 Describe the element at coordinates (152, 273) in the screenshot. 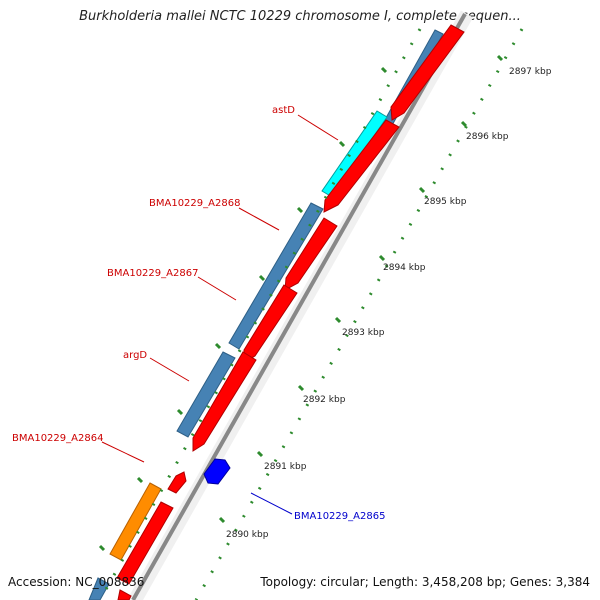

I see `label-a2867: BMA10229_A2867` at that location.